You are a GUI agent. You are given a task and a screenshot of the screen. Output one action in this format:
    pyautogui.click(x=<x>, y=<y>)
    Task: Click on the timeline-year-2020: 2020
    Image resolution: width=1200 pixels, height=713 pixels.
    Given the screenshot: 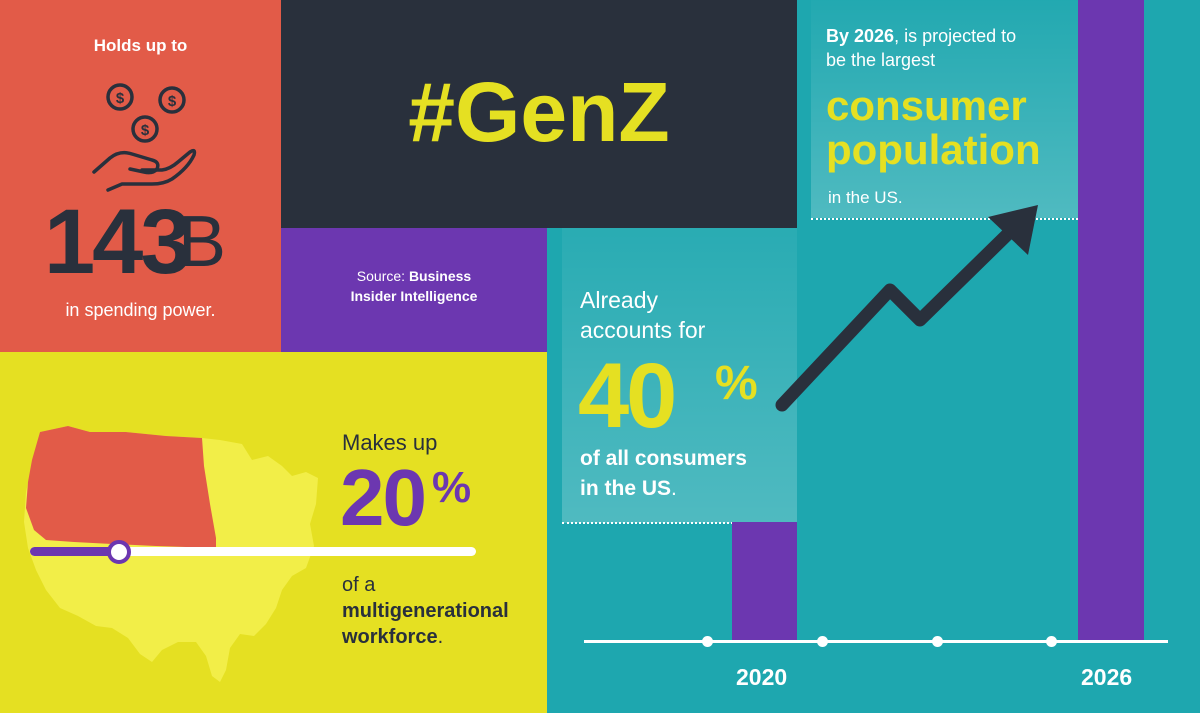 What is the action you would take?
    pyautogui.click(x=762, y=677)
    